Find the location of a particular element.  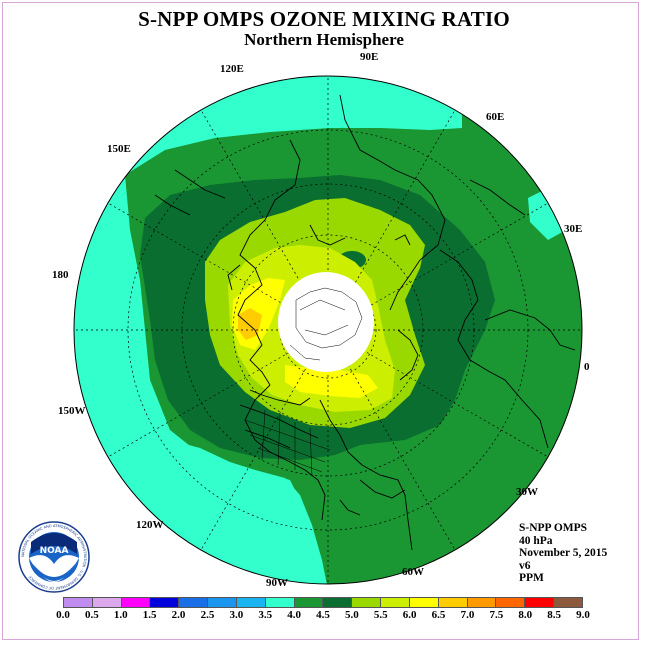

lon-label-90w: 90W is located at coordinates (277, 583).